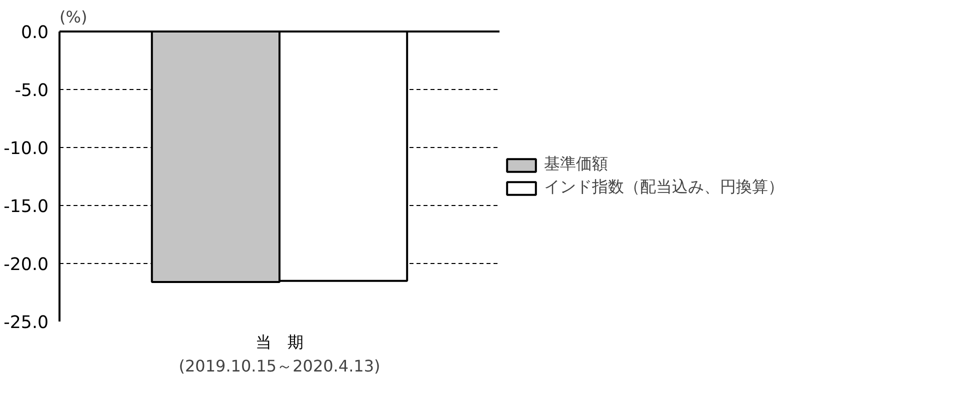 Image resolution: width=963 pixels, height=403 pixels. Describe the element at coordinates (26, 149) in the screenshot. I see `y-tick-label: -10.0` at that location.